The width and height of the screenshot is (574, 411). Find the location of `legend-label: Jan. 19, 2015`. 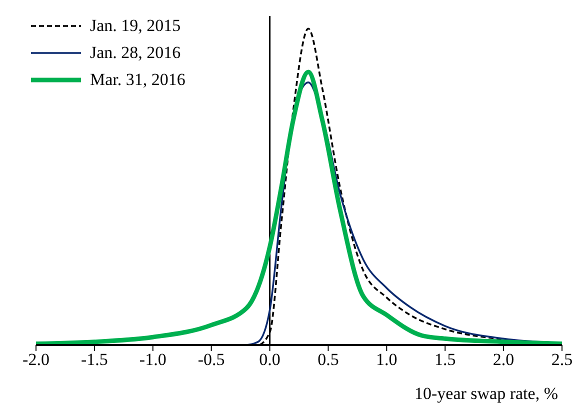

legend-label: Jan. 19, 2015 is located at coordinates (135, 26).